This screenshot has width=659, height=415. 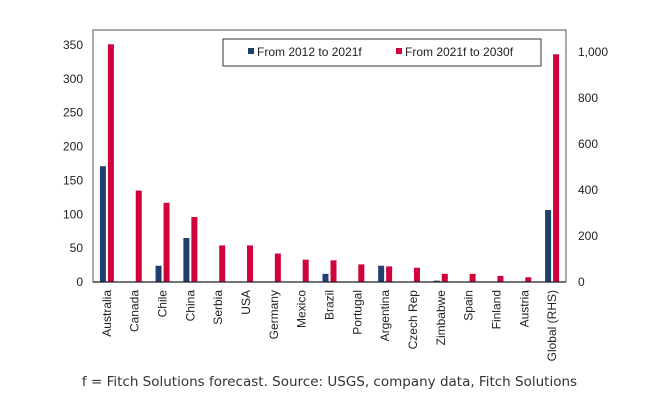 I want to click on category-label: Canada, so click(x=135, y=311).